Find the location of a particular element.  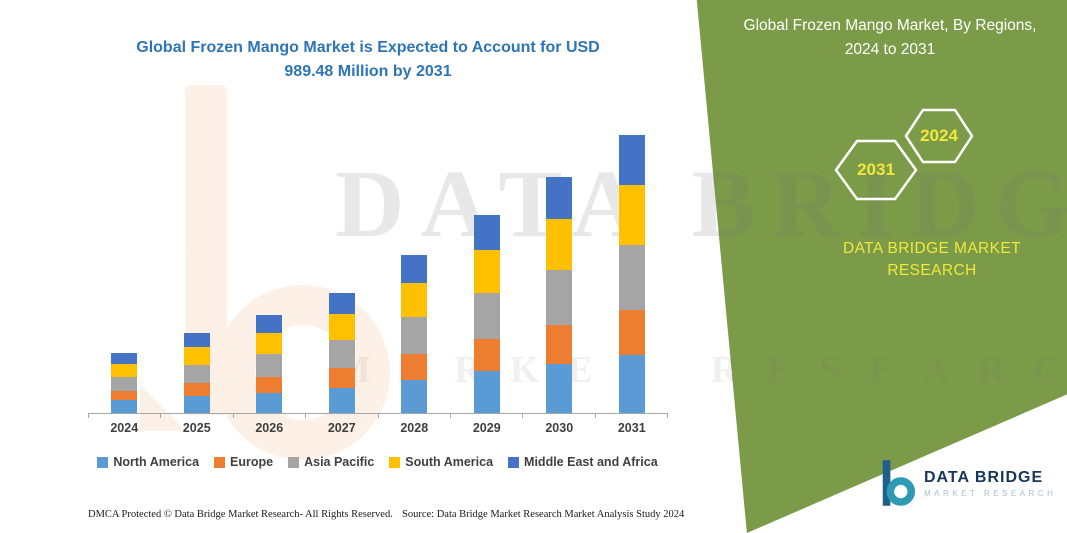

stacked-bar-2026 is located at coordinates (269, 363).